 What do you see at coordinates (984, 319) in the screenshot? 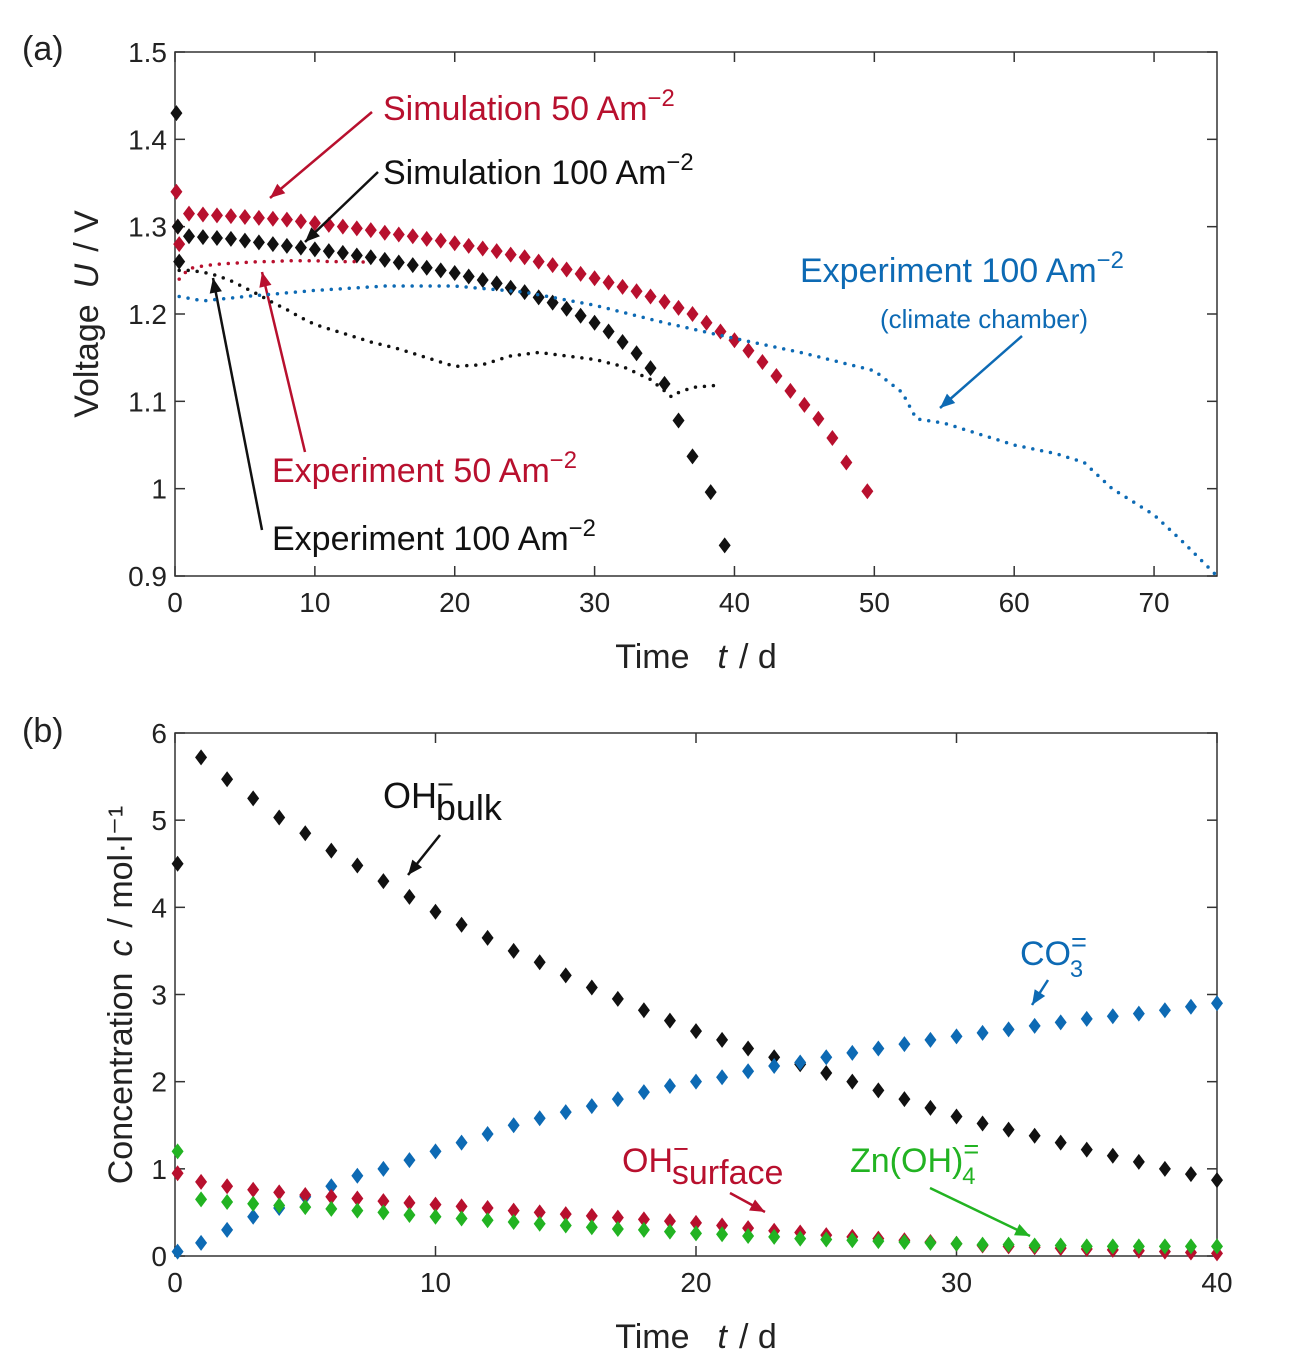
I see `series-note: (climate chamber)` at bounding box center [984, 319].